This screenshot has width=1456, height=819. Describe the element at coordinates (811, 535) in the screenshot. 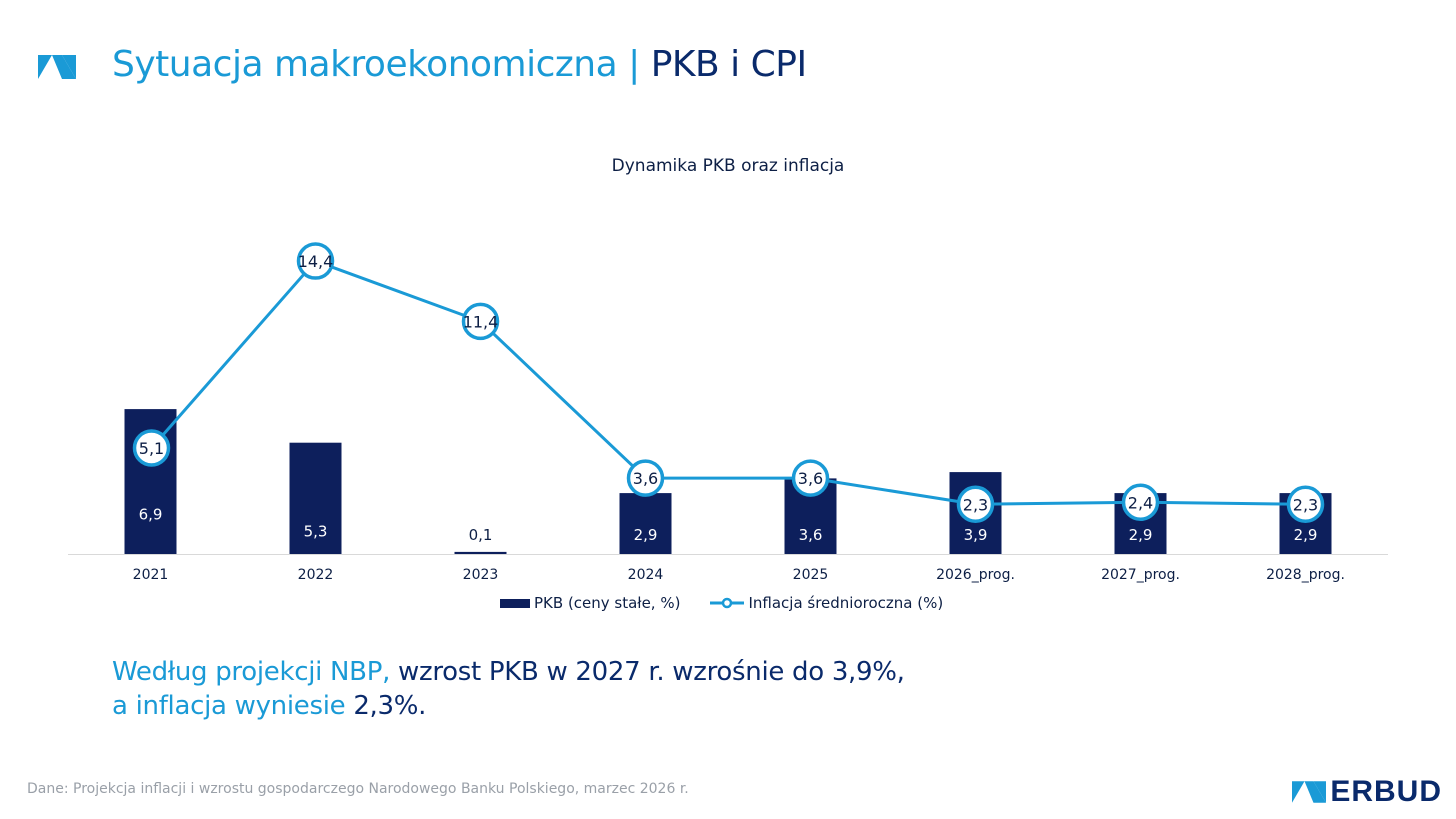

I see `bar-label-pkb: 3,6` at that location.